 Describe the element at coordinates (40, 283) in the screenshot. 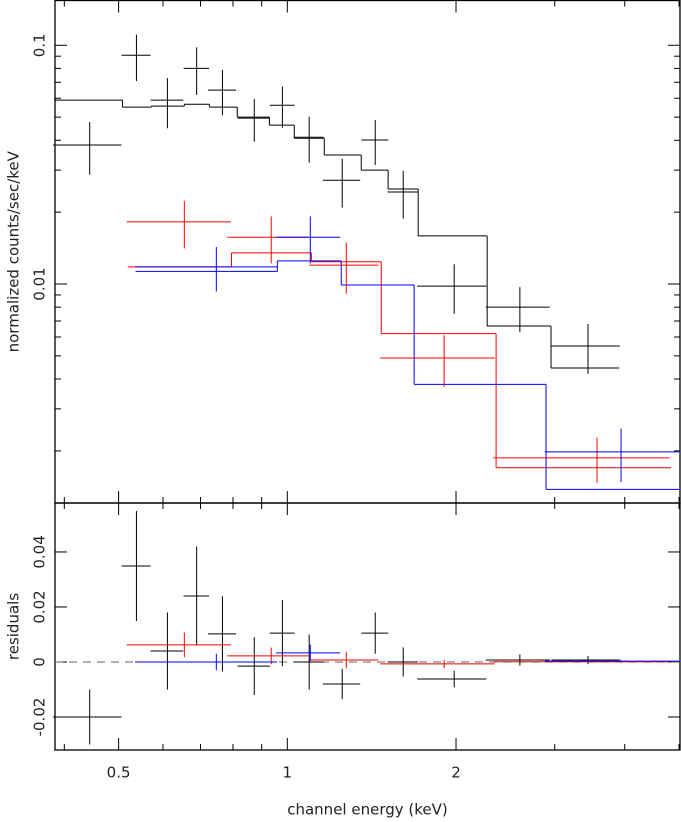

I see `y-tick-label: 0.01` at that location.